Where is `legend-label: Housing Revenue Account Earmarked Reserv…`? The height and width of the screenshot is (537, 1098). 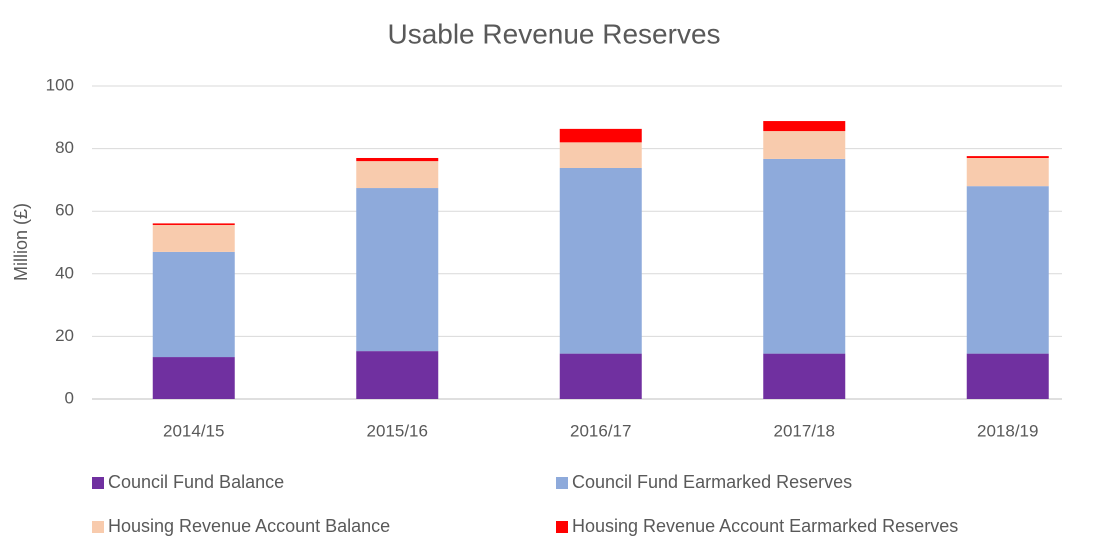 legend-label: Housing Revenue Account Earmarked Reserv… is located at coordinates (765, 526).